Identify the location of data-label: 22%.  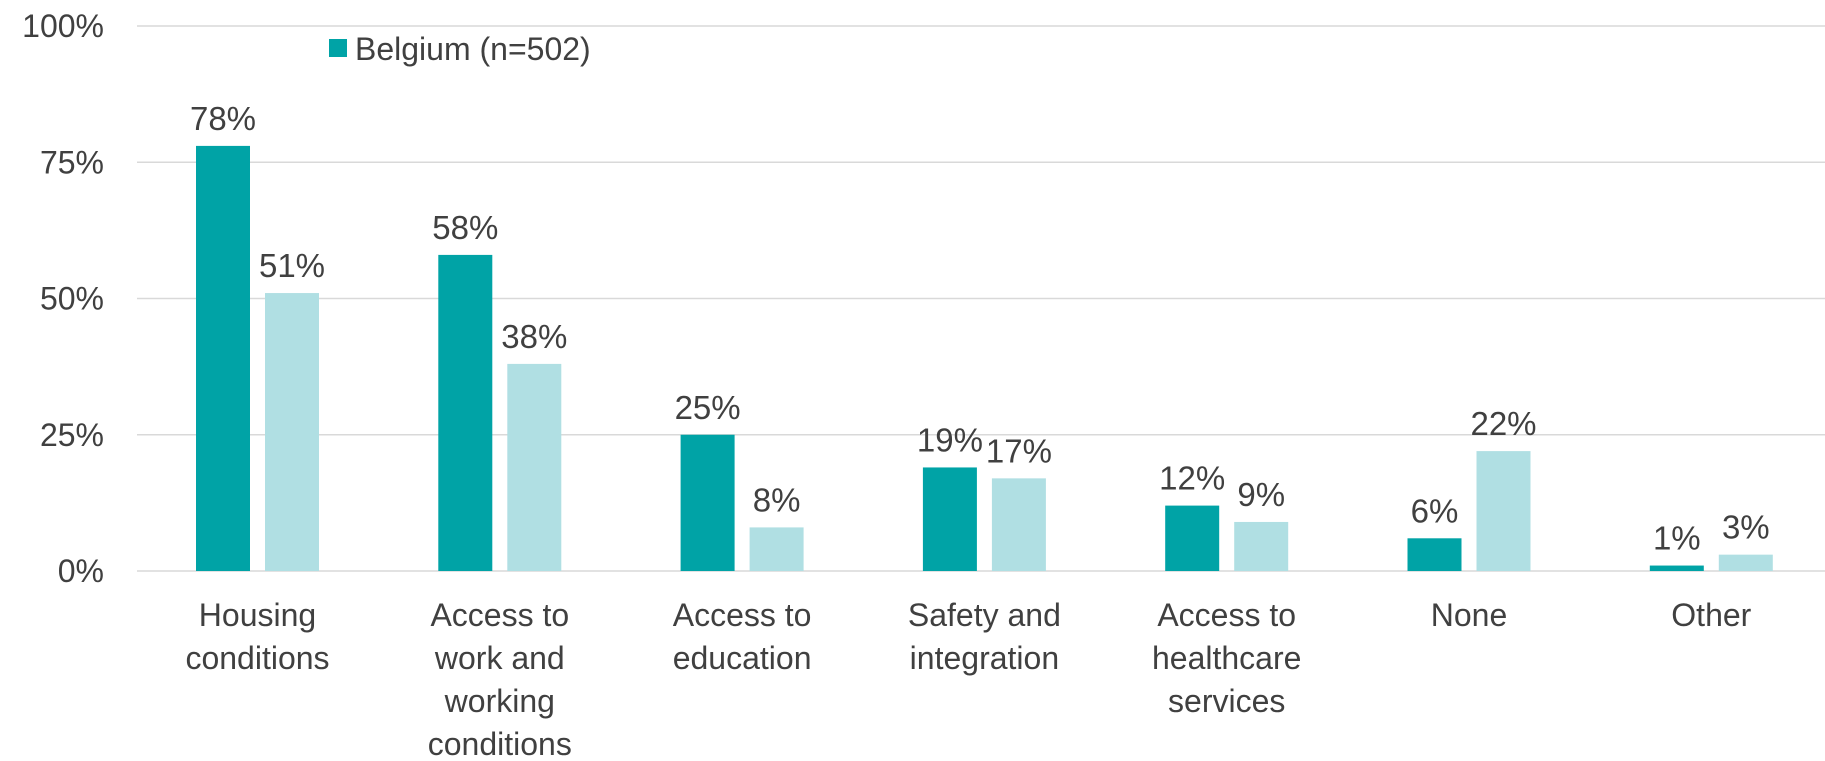
(1503, 423).